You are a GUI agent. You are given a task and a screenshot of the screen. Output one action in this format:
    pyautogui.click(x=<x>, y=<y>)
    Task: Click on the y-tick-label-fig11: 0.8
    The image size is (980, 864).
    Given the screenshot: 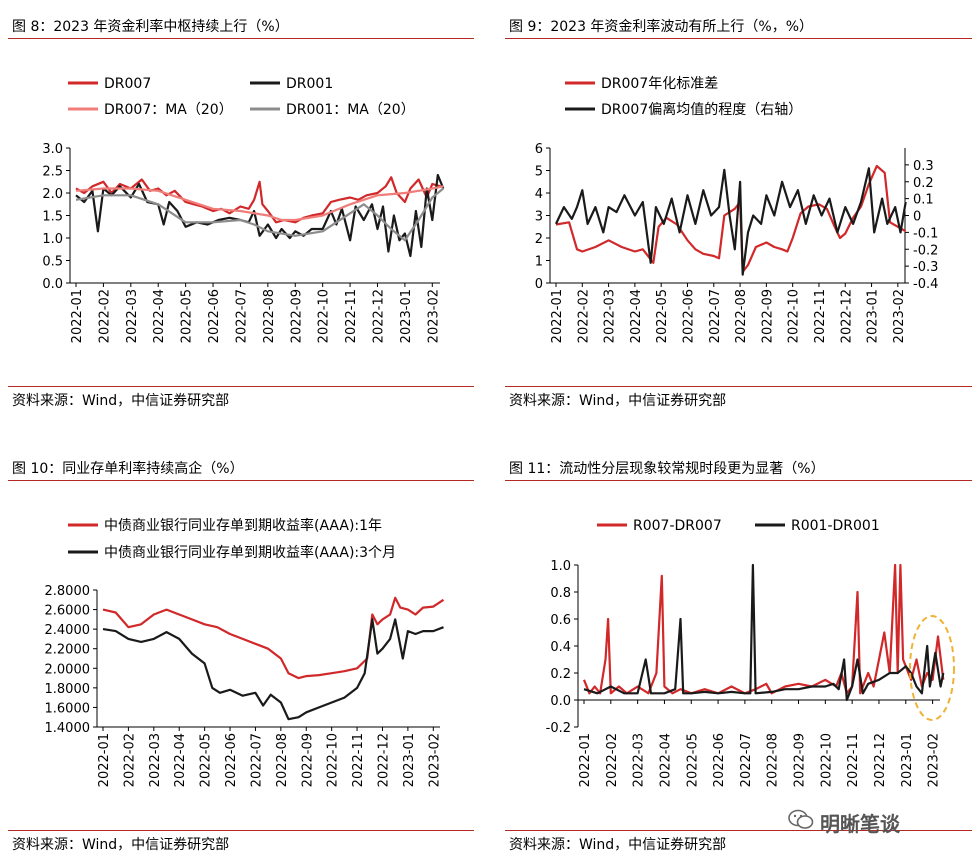 What is the action you would take?
    pyautogui.click(x=560, y=593)
    